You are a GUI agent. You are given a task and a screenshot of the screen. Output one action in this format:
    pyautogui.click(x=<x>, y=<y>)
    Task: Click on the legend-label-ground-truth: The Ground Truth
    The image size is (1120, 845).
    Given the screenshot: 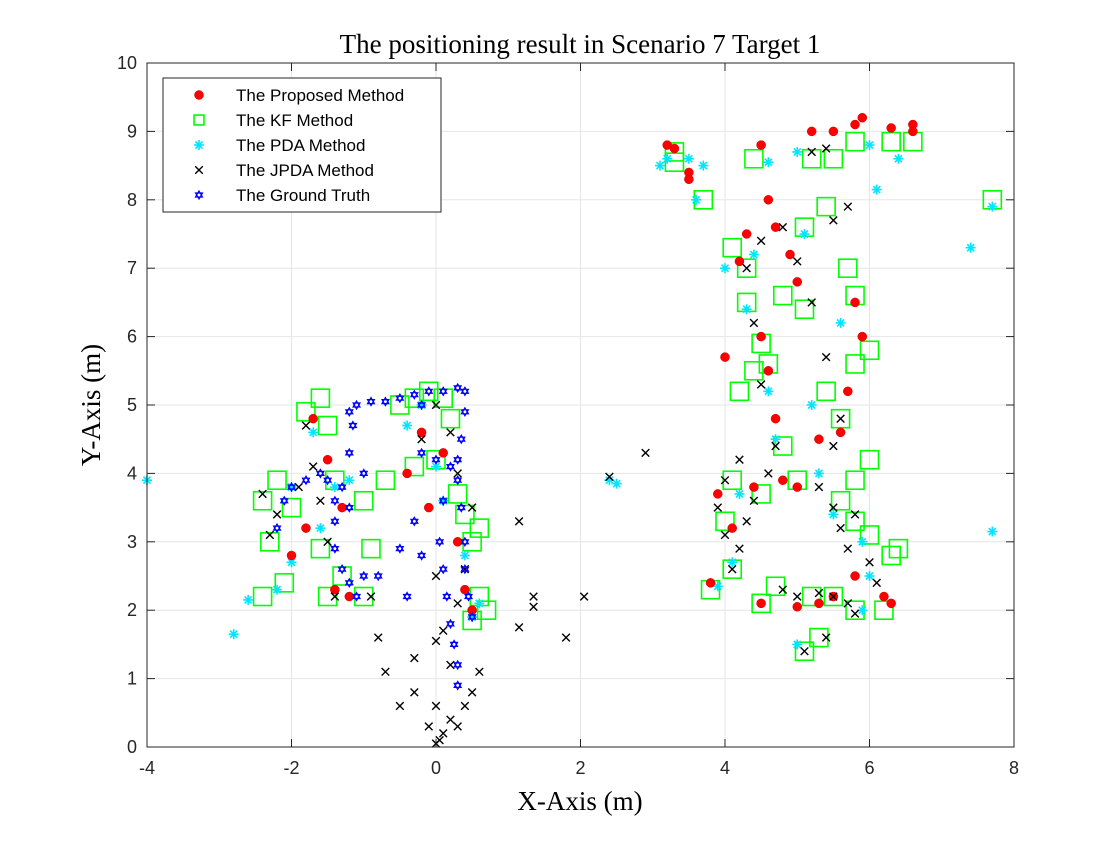 What is the action you would take?
    pyautogui.click(x=303, y=195)
    